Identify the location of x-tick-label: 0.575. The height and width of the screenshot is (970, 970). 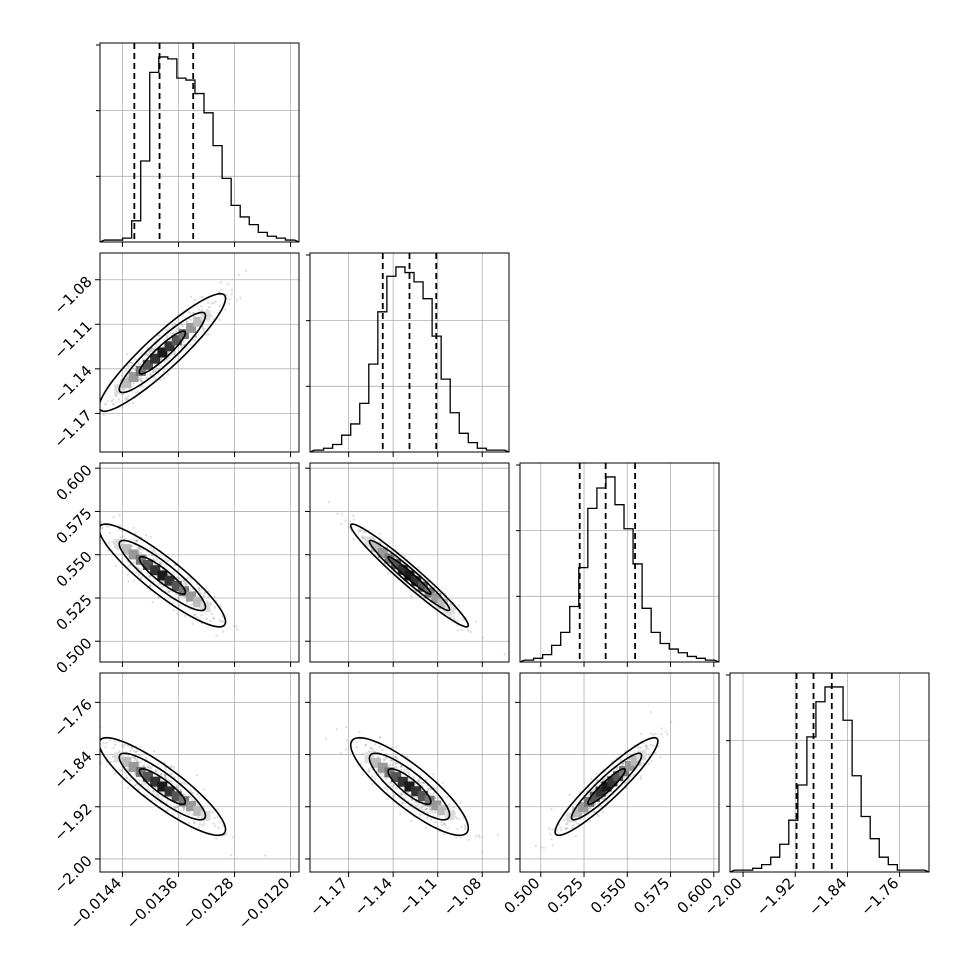
(651, 895).